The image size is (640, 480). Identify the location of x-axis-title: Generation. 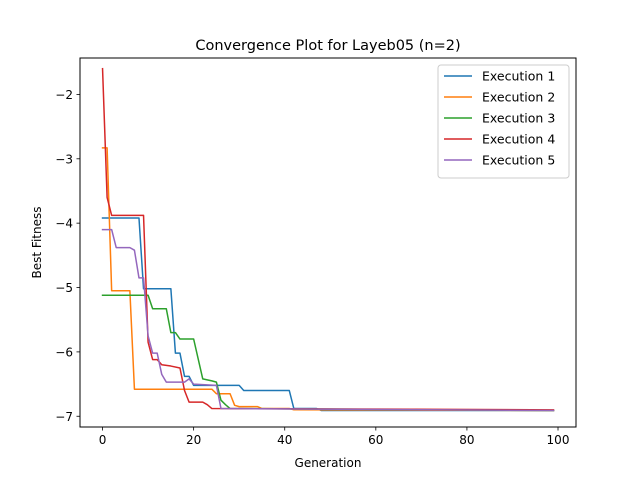
(328, 463).